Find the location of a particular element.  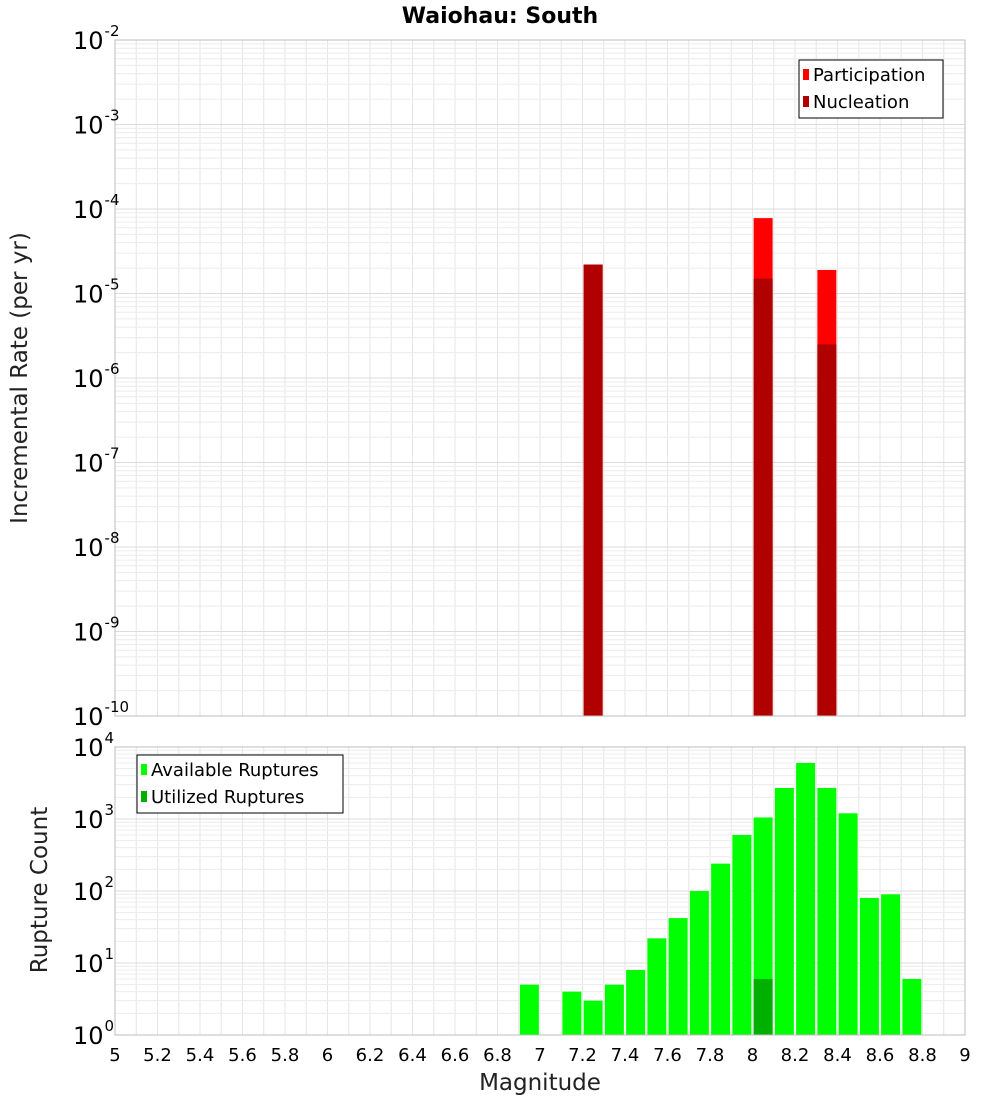

rate-y-tick-label: 10⁻³ is located at coordinates (96, 123).